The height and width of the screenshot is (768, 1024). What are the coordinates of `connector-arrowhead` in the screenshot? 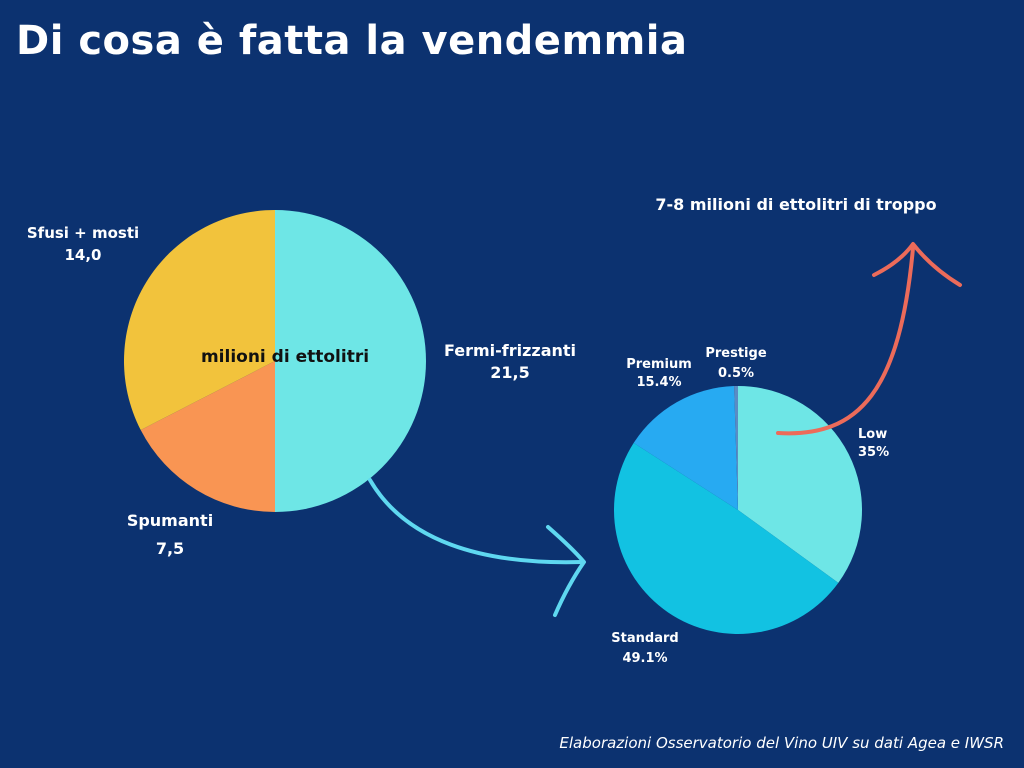 It's located at (566, 571).